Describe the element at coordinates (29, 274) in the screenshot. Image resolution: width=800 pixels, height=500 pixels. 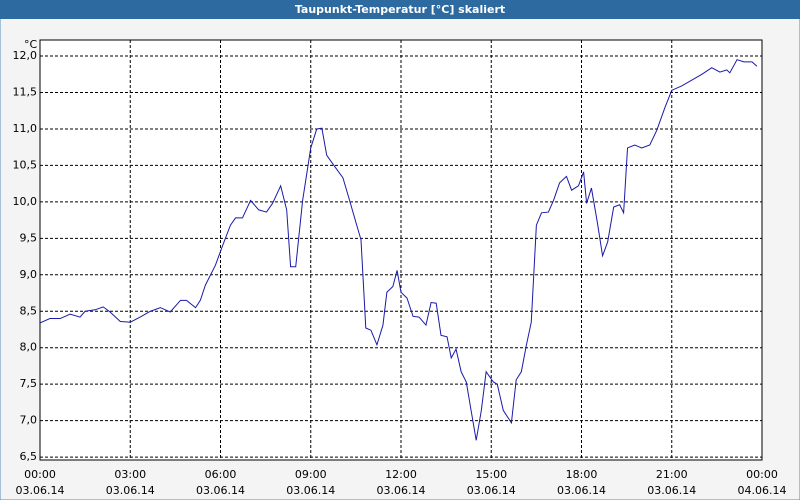
I see `y-tick-label: 9,0` at that location.